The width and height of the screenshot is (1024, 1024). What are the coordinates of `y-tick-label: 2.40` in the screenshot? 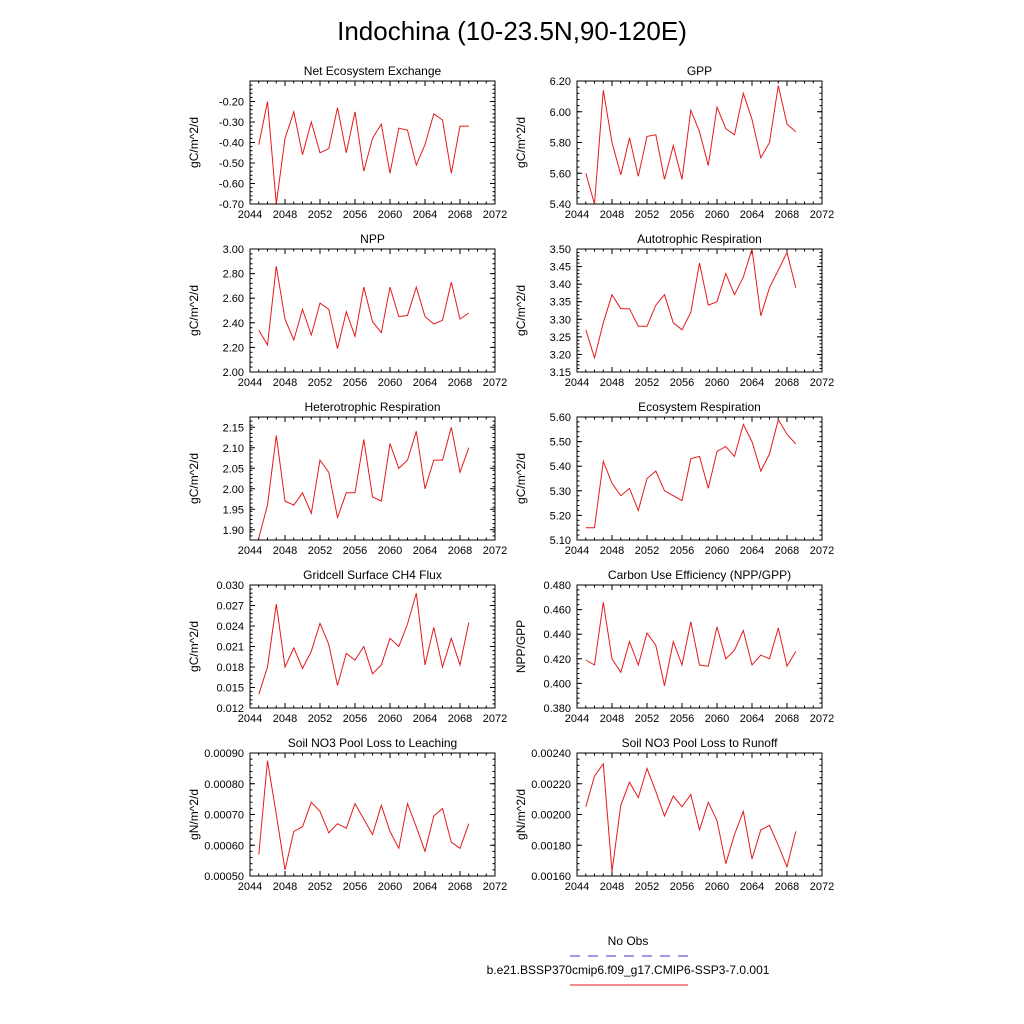 It's located at (233, 324).